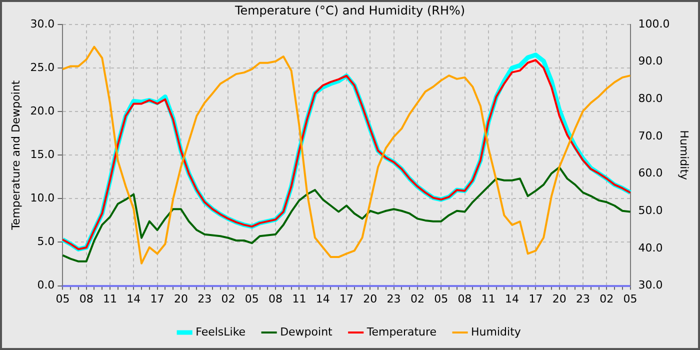  Describe the element at coordinates (650, 285) in the screenshot. I see `y2-tick-label: 30.0` at that location.